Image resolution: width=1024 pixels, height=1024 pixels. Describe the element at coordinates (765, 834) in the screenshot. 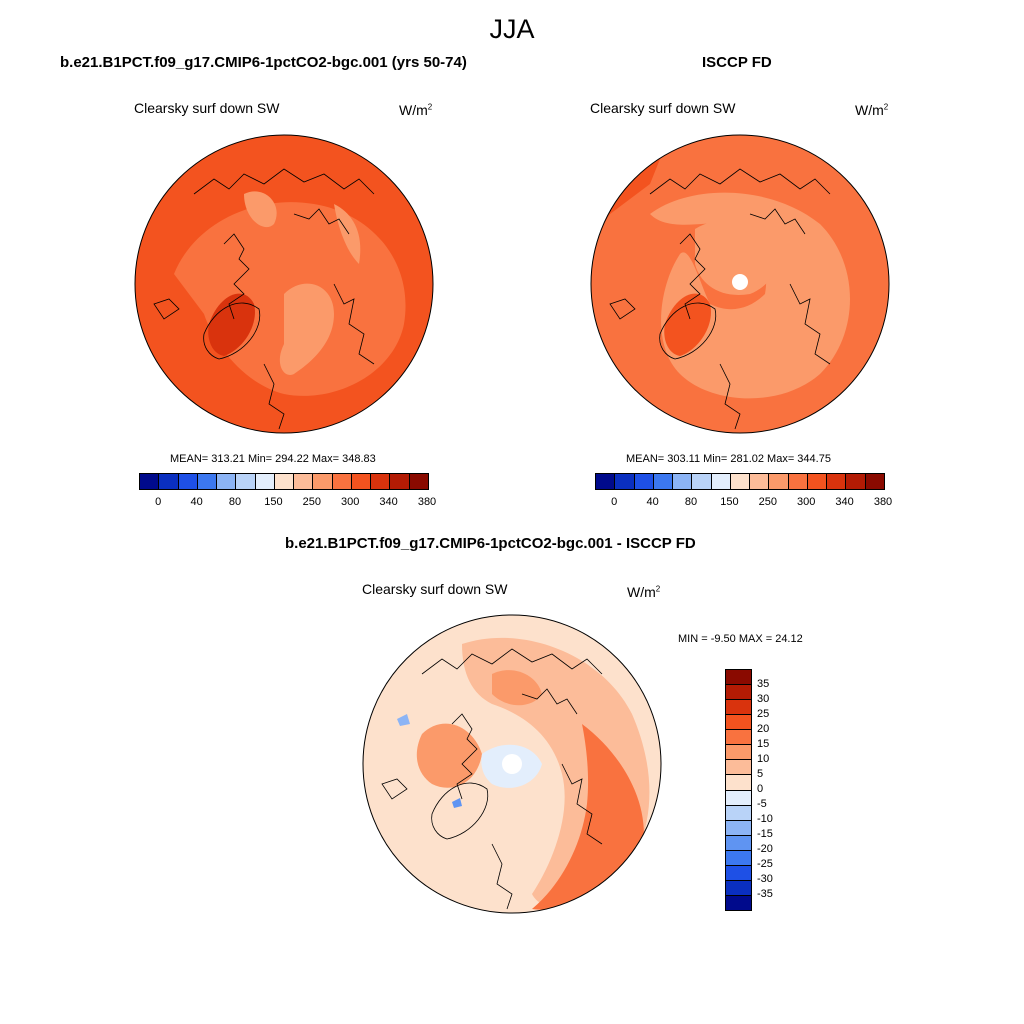

I see `colorbar-tick-label: -15` at that location.